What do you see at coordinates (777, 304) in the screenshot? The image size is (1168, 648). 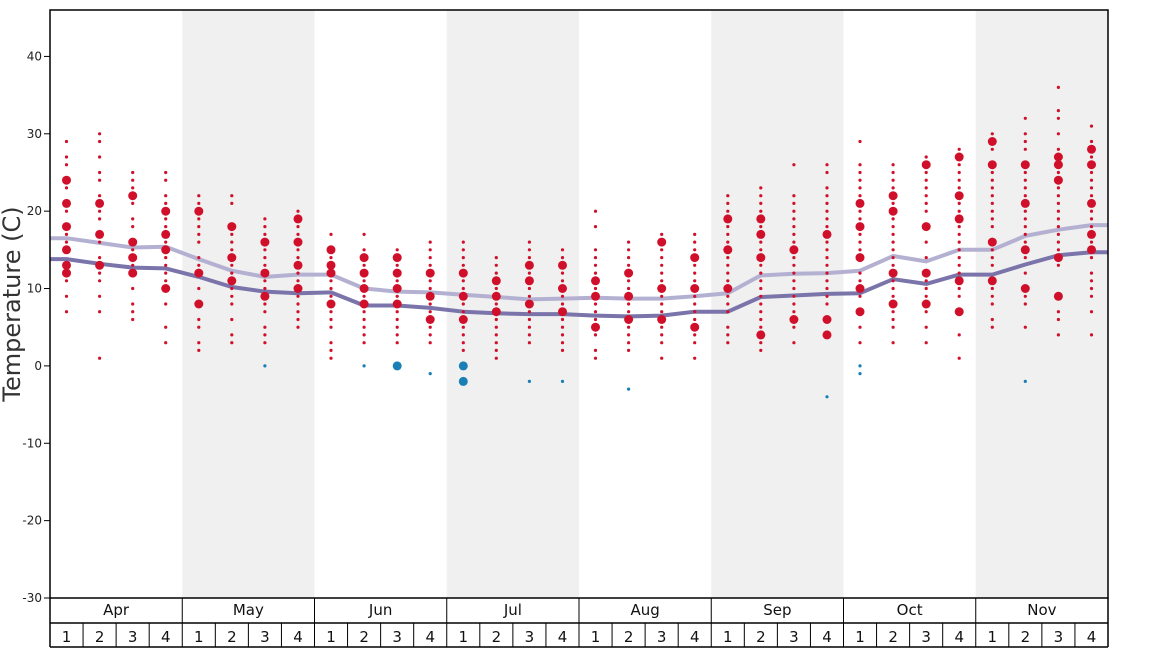 I see `month-shade-sep` at bounding box center [777, 304].